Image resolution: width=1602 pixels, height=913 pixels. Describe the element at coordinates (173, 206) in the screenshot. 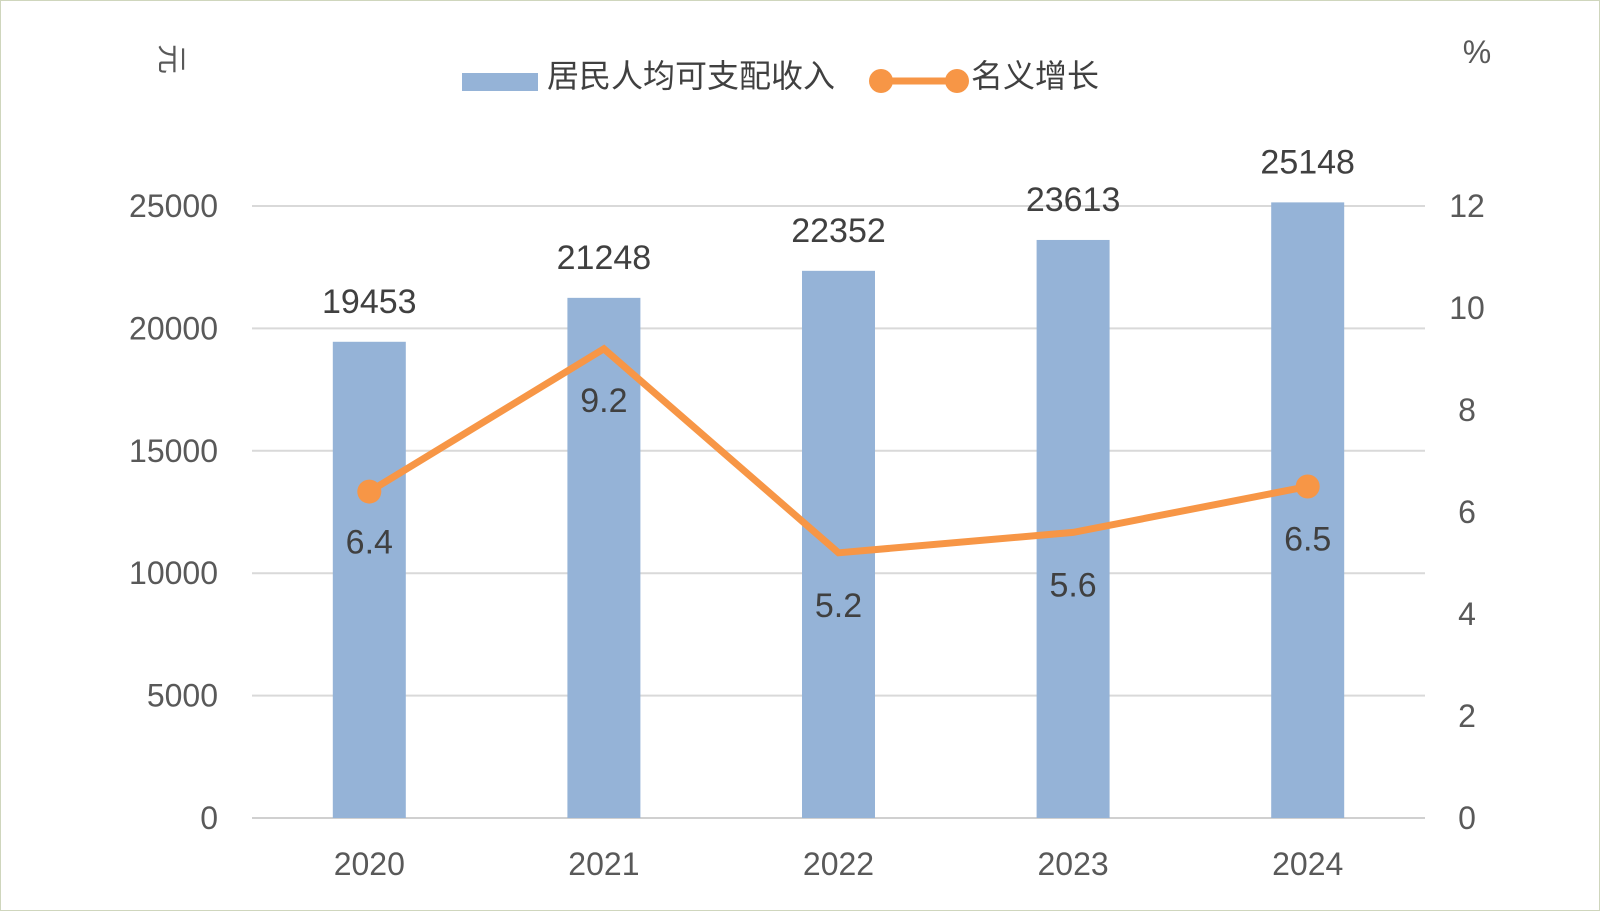

I see `left-y-tick-label: 25000` at that location.